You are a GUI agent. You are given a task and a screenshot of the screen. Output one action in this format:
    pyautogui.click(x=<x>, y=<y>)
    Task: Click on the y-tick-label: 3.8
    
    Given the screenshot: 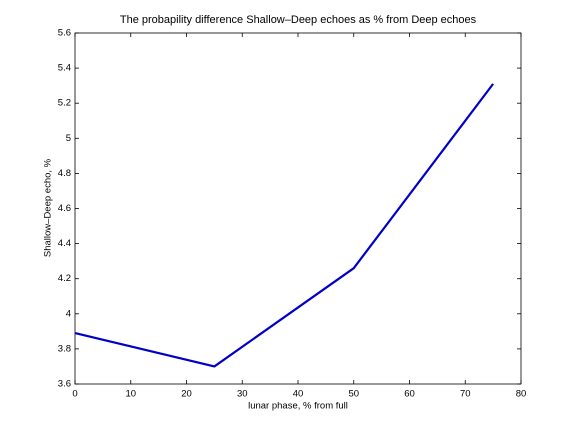 What is the action you would take?
    pyautogui.click(x=64, y=348)
    